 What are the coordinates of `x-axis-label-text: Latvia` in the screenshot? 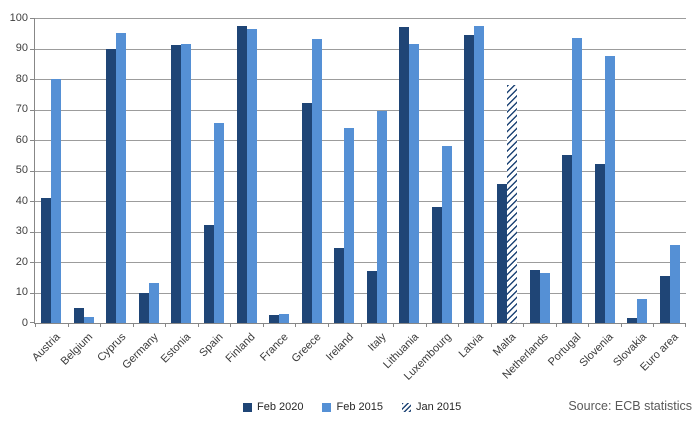 It's located at (471, 346).